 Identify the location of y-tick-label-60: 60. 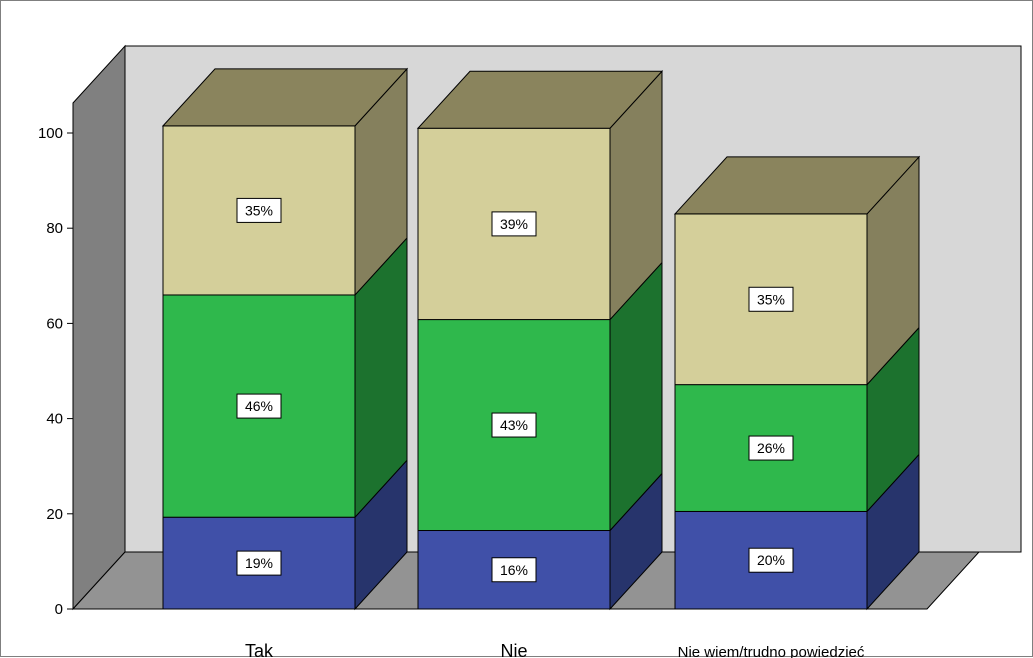
(54, 323).